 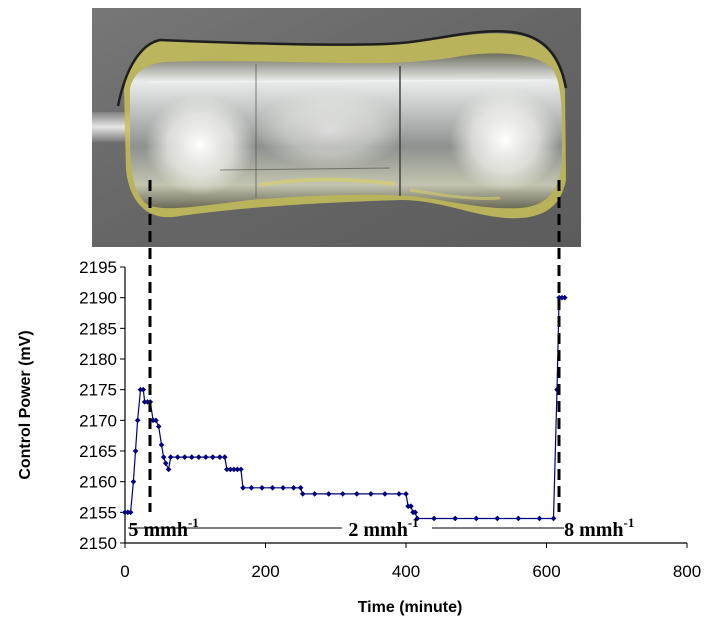 I want to click on x-axis-title: Time (minute), so click(x=410, y=607).